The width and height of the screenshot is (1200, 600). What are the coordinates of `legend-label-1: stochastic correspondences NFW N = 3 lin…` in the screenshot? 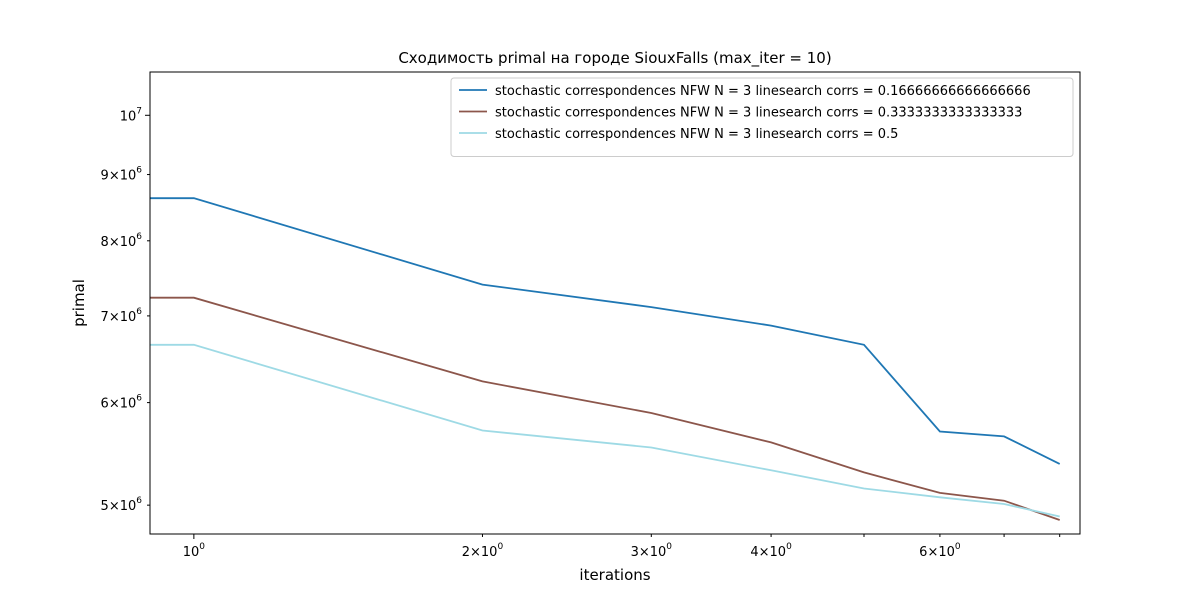 It's located at (763, 91).